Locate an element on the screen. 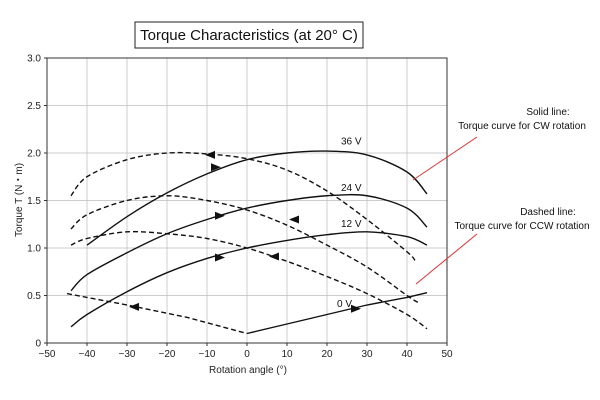 Image resolution: width=600 pixels, height=400 pixels. series-labels: 36 V 24 V 12 V 0 V is located at coordinates (349, 222).